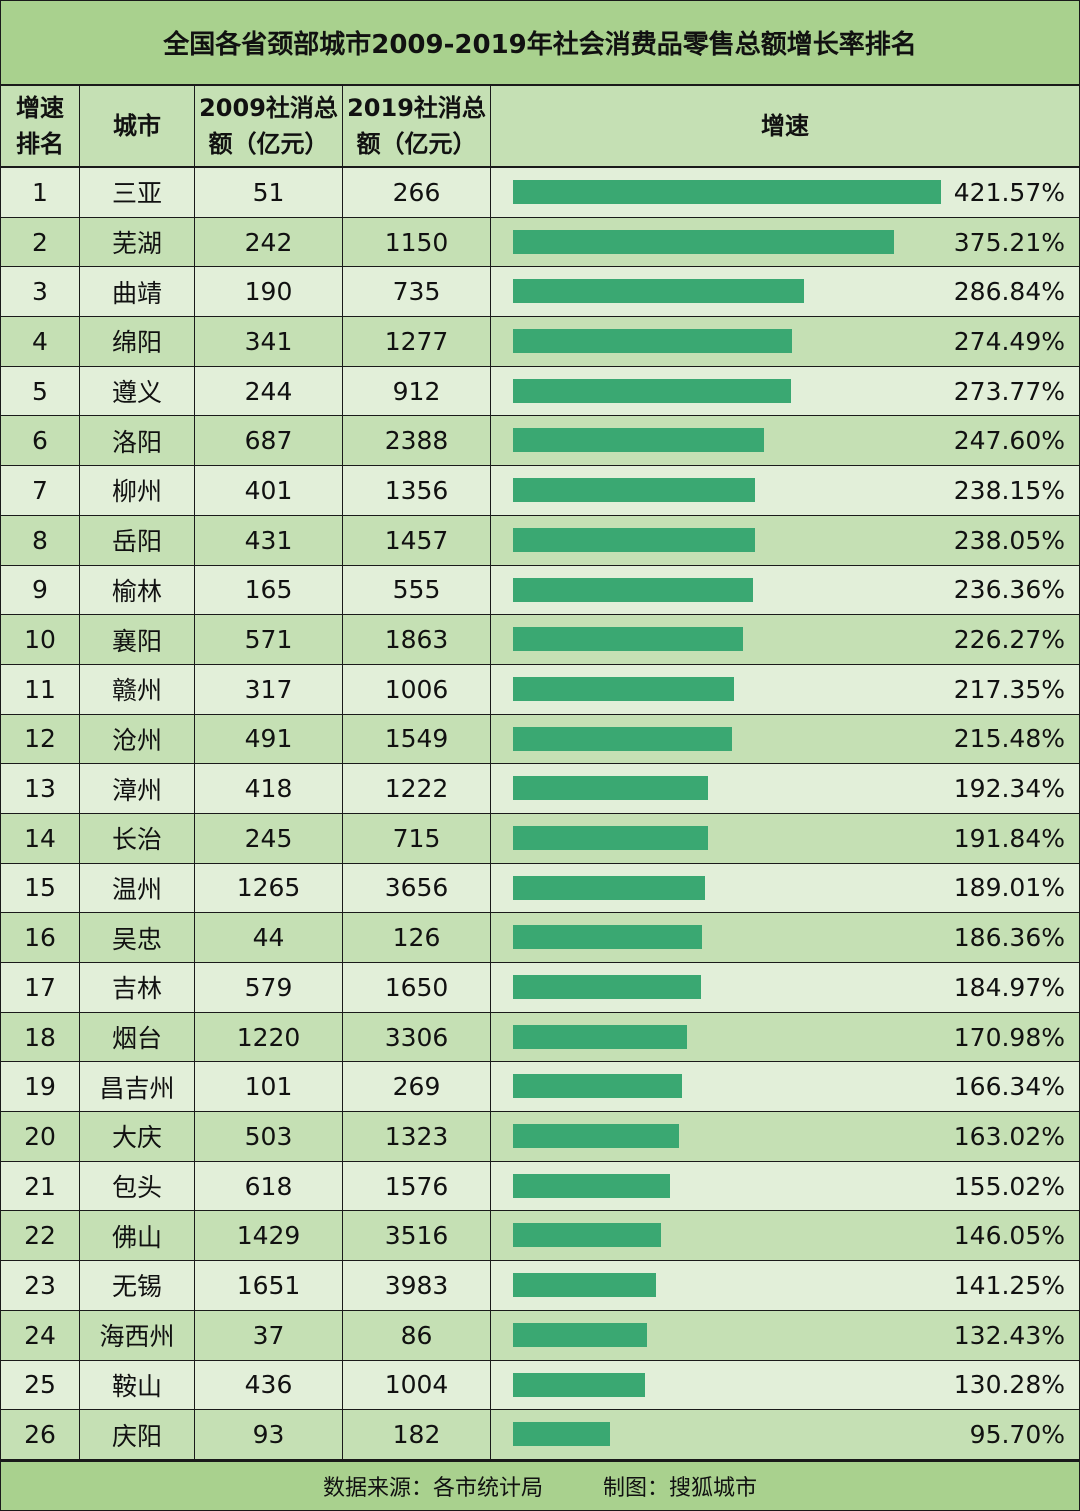 The width and height of the screenshot is (1080, 1511). I want to click on value-2009-cell: 579, so click(269, 987).